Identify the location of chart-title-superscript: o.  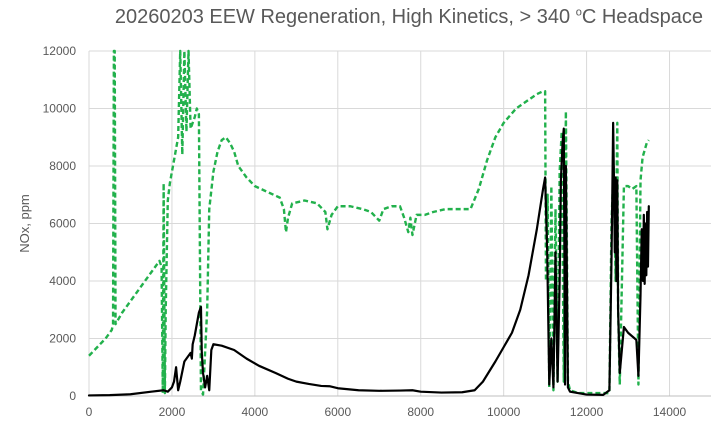
(578, 12).